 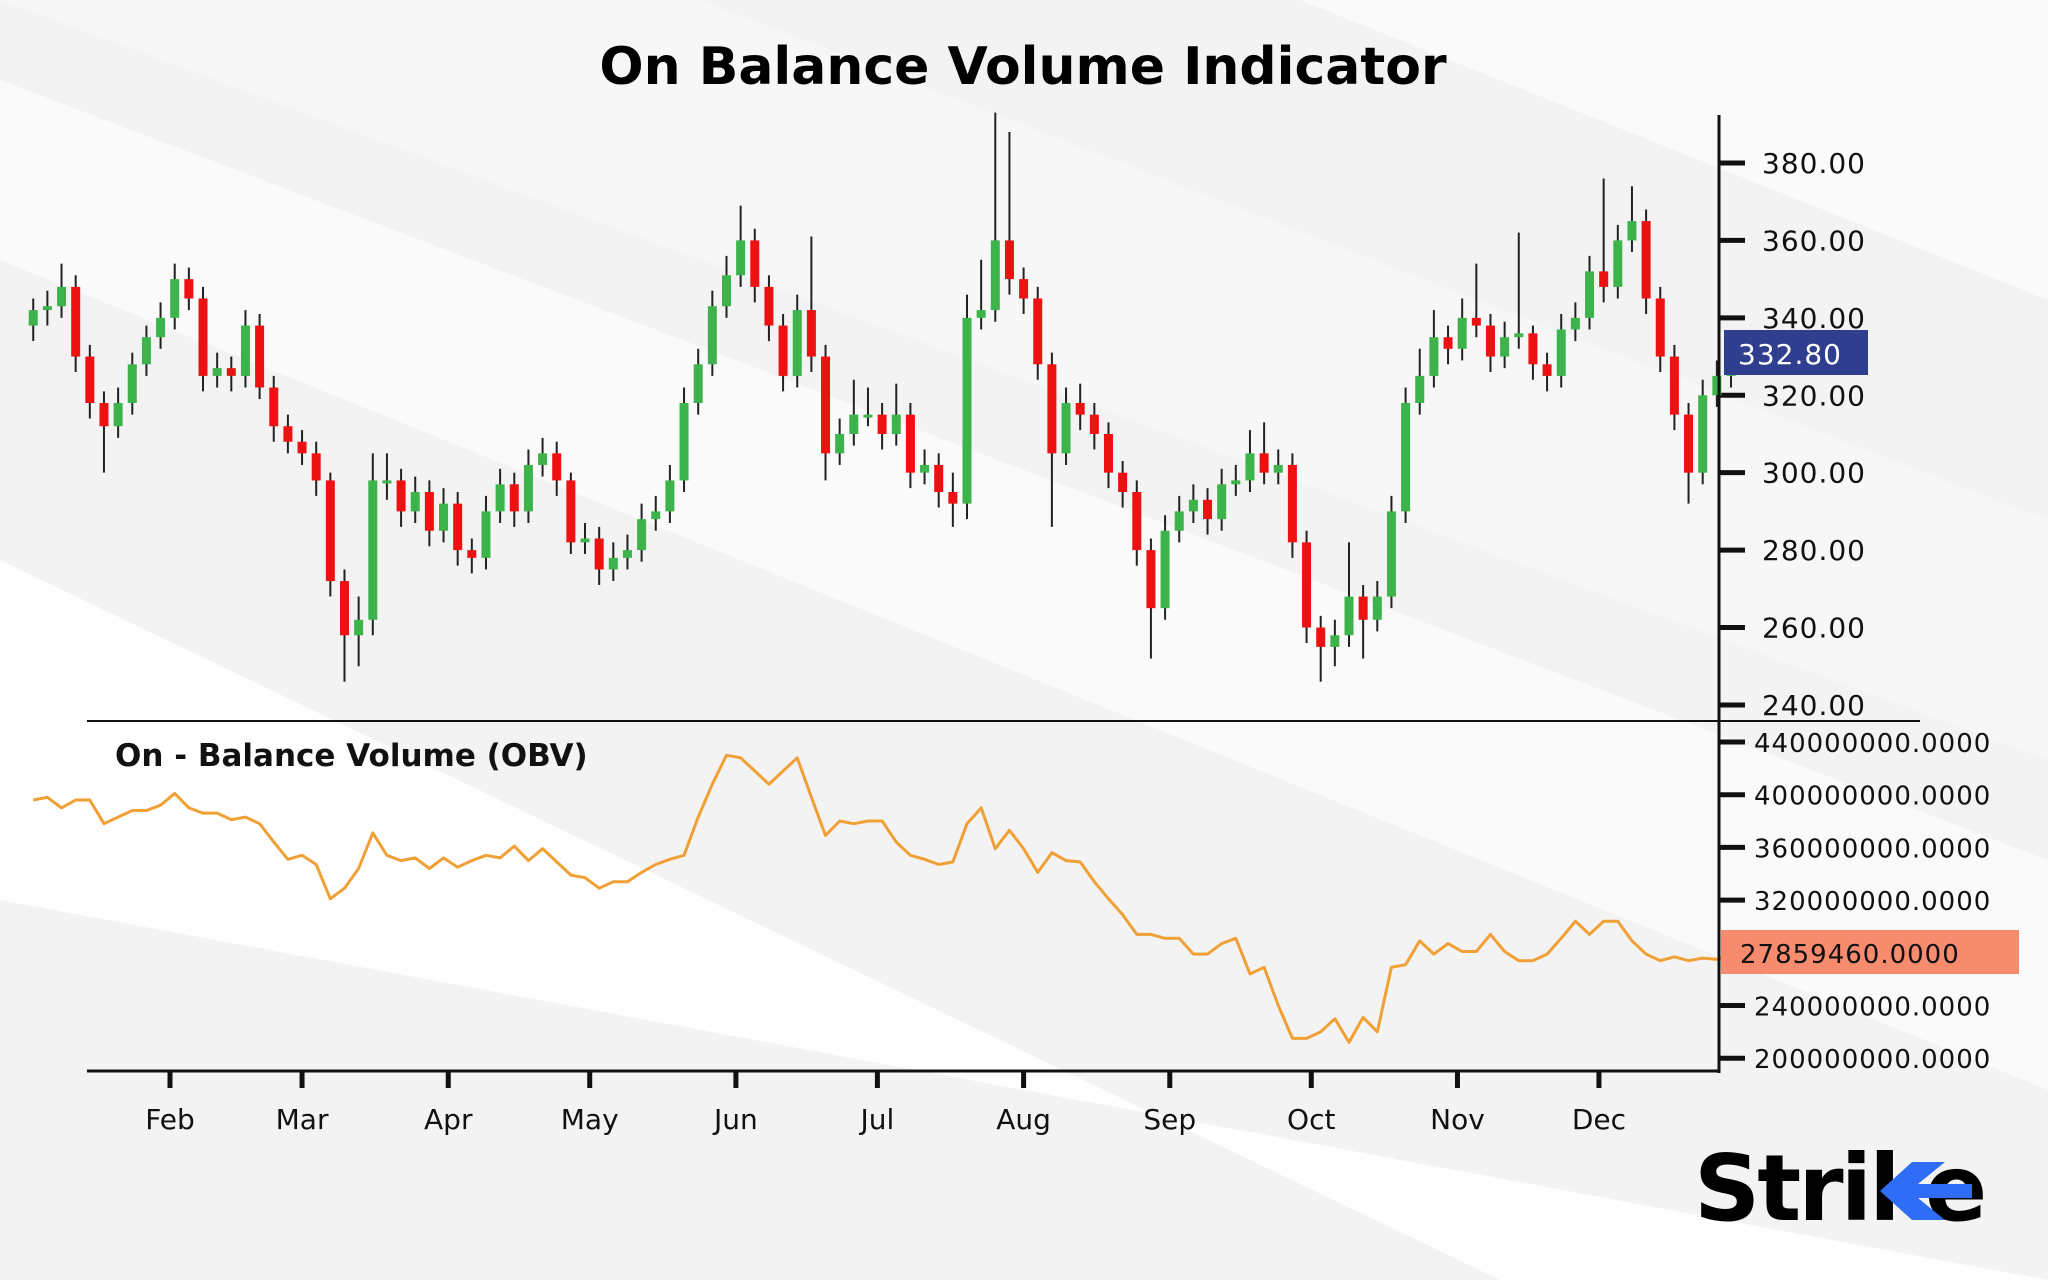 I want to click on chart-title: On Balance Volume Indicator, so click(x=1023, y=67).